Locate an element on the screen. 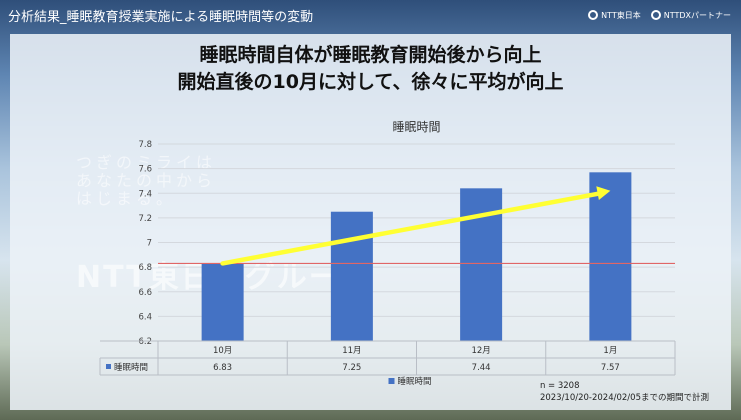  table-series-key is located at coordinates (108, 366).